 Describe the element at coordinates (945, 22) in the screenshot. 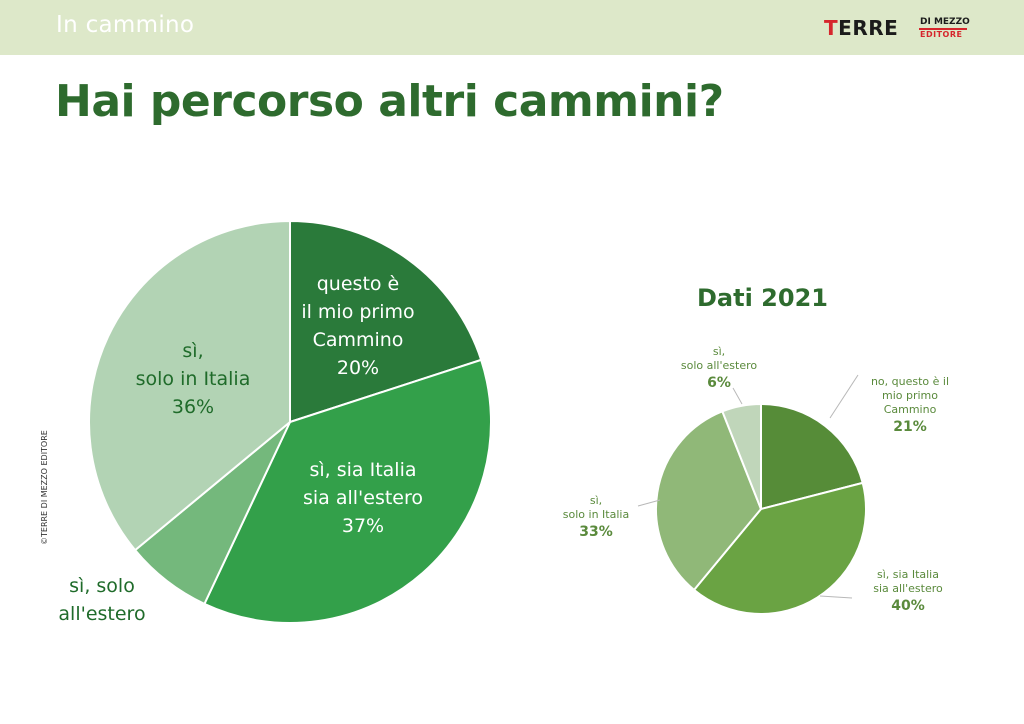

I see `logo-subtitle-top: DI MEZZO` at that location.